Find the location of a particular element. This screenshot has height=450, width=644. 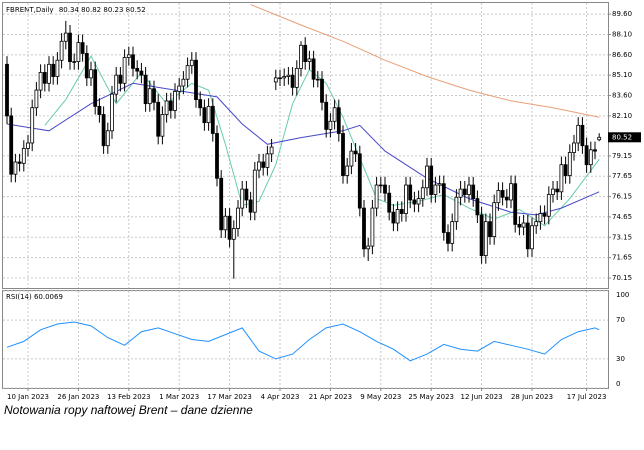

x-tick-label: 17 Jul 2023 is located at coordinates (587, 397).